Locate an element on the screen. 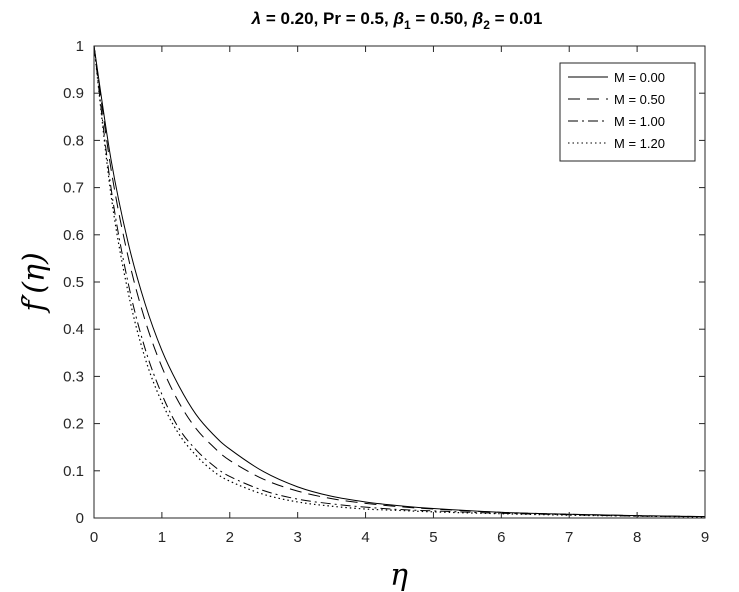 The height and width of the screenshot is (592, 739). title-beta1-symbol: β is located at coordinates (398, 18).